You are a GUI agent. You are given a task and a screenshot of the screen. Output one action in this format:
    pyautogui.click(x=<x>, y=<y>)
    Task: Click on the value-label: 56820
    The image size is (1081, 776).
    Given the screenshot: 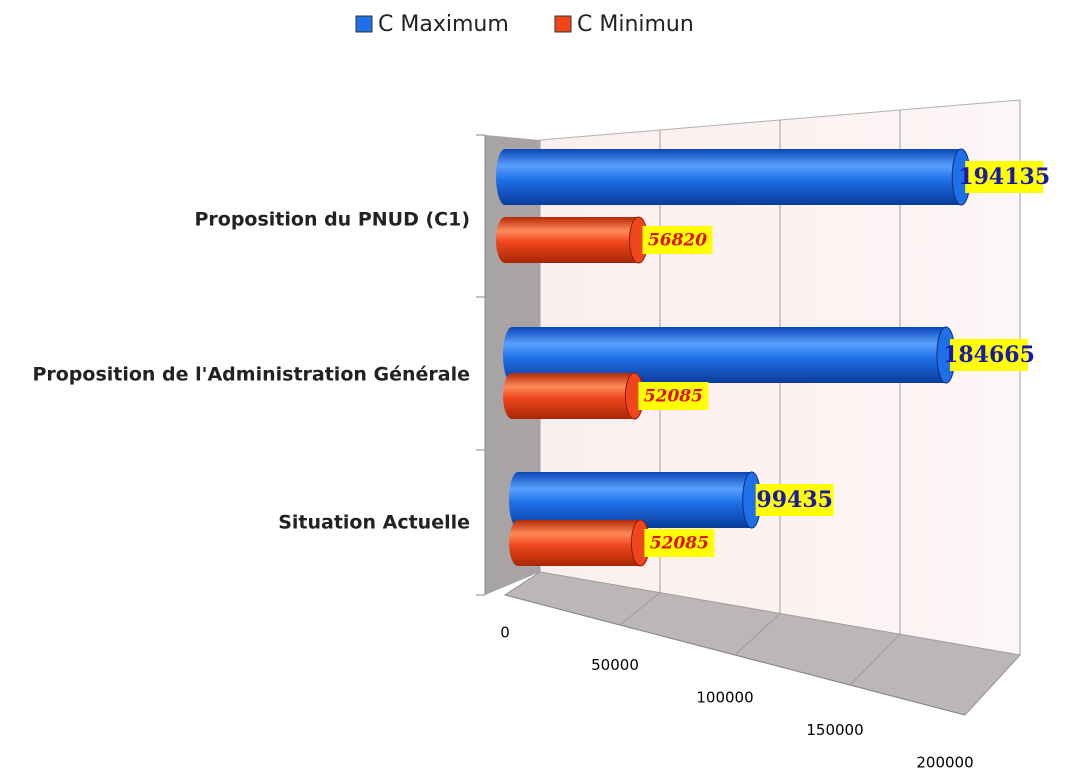 What is the action you would take?
    pyautogui.click(x=677, y=241)
    